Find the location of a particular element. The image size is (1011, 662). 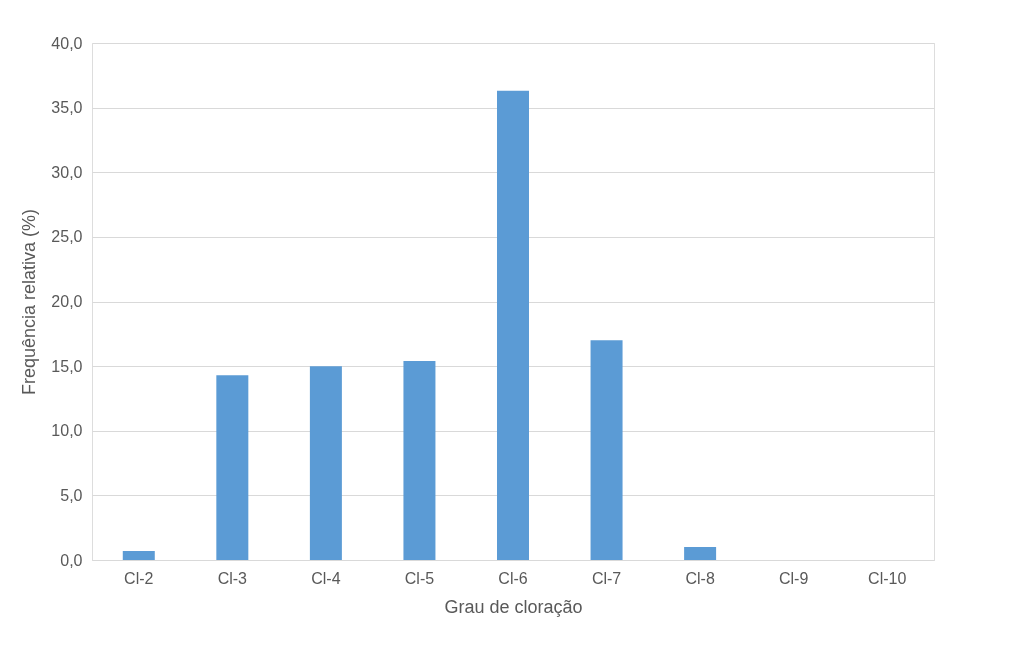

y-tick-label: 10,0 is located at coordinates (67, 431).